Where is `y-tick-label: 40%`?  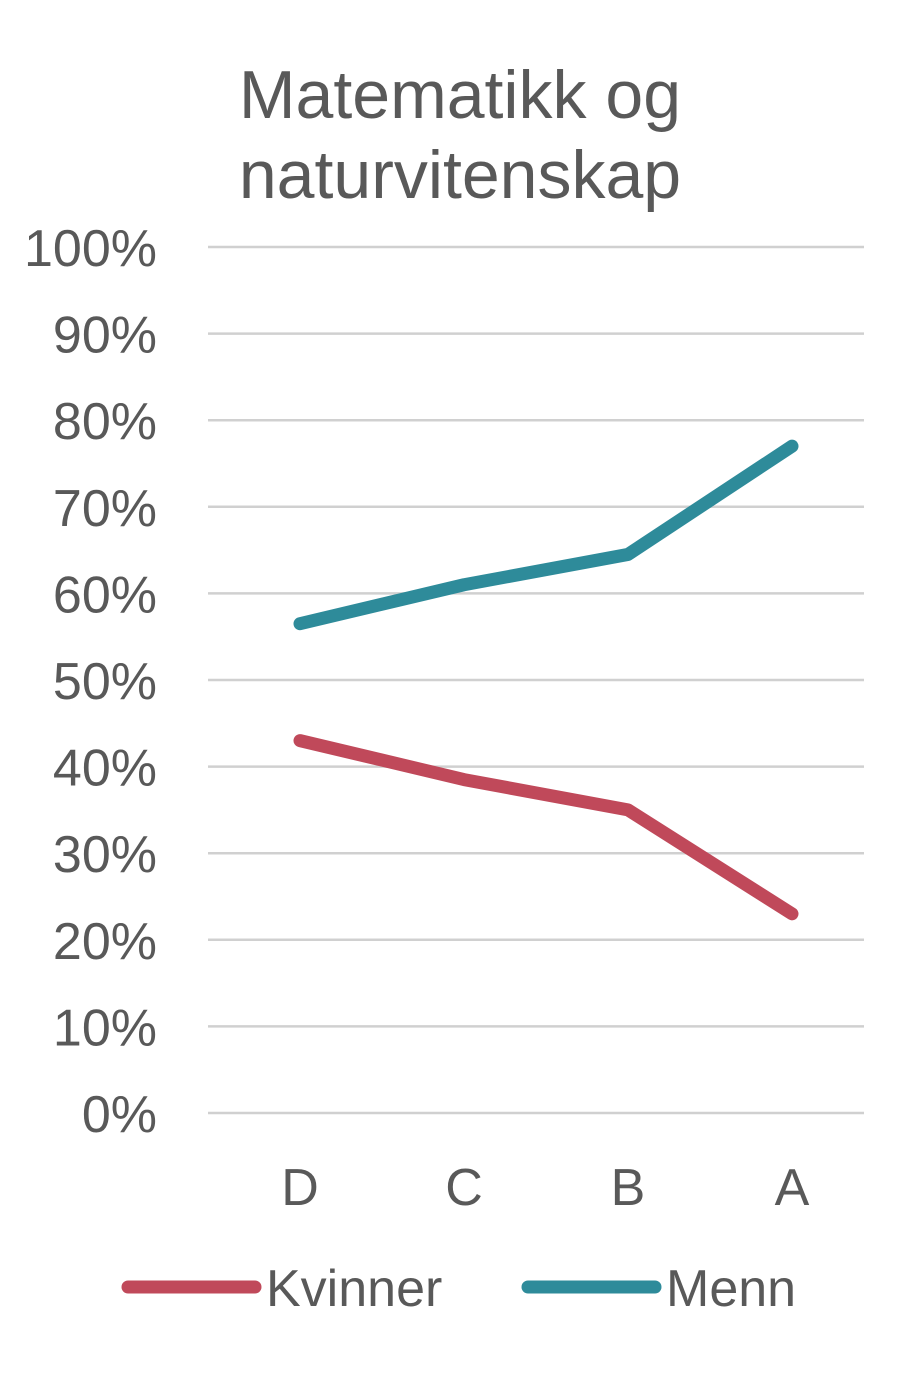
y-tick-label: 40% is located at coordinates (105, 769).